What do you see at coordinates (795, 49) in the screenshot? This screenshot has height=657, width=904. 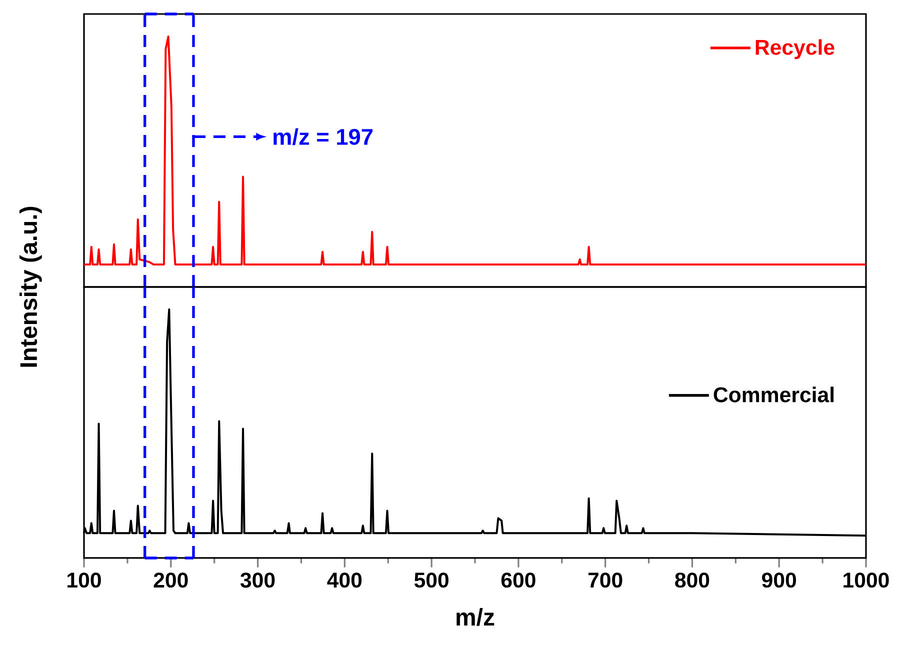 I see `legend-label: Recycle` at bounding box center [795, 49].